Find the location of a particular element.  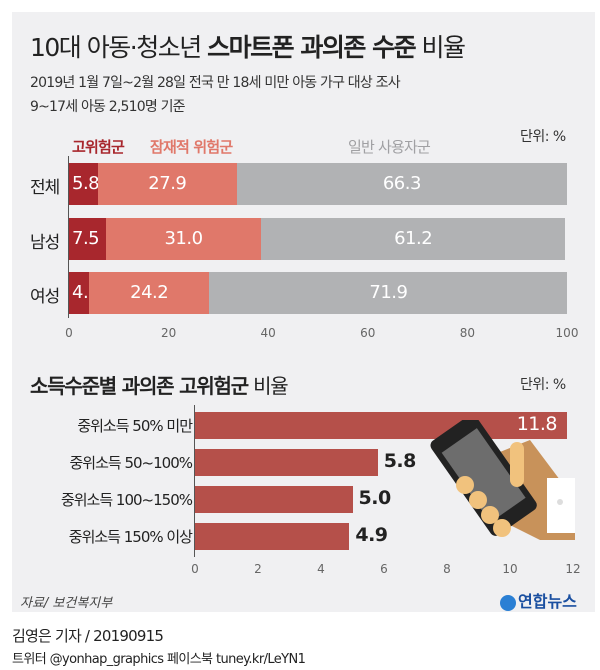

subtitle-sample: 9~17세 아동 2,510명 기준 is located at coordinates (108, 107).